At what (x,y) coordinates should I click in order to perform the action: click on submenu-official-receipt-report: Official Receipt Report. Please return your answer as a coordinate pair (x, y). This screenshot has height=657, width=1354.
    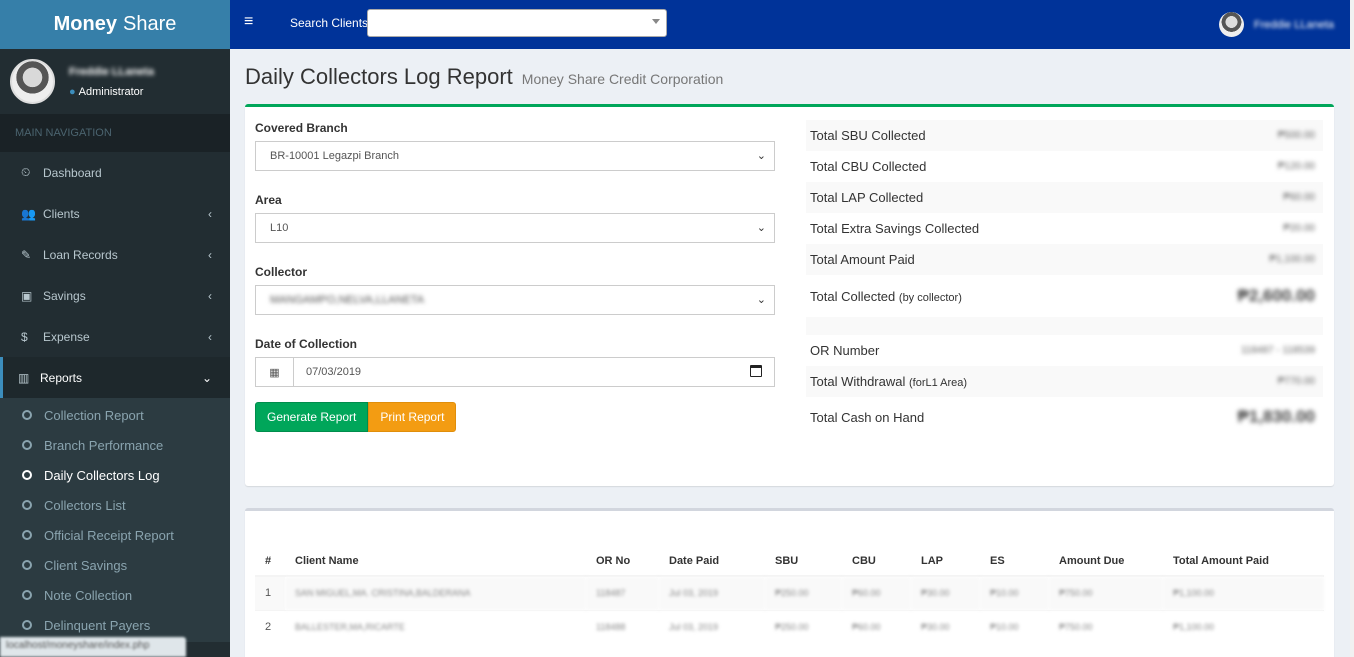
    Looking at the image, I should click on (115, 535).